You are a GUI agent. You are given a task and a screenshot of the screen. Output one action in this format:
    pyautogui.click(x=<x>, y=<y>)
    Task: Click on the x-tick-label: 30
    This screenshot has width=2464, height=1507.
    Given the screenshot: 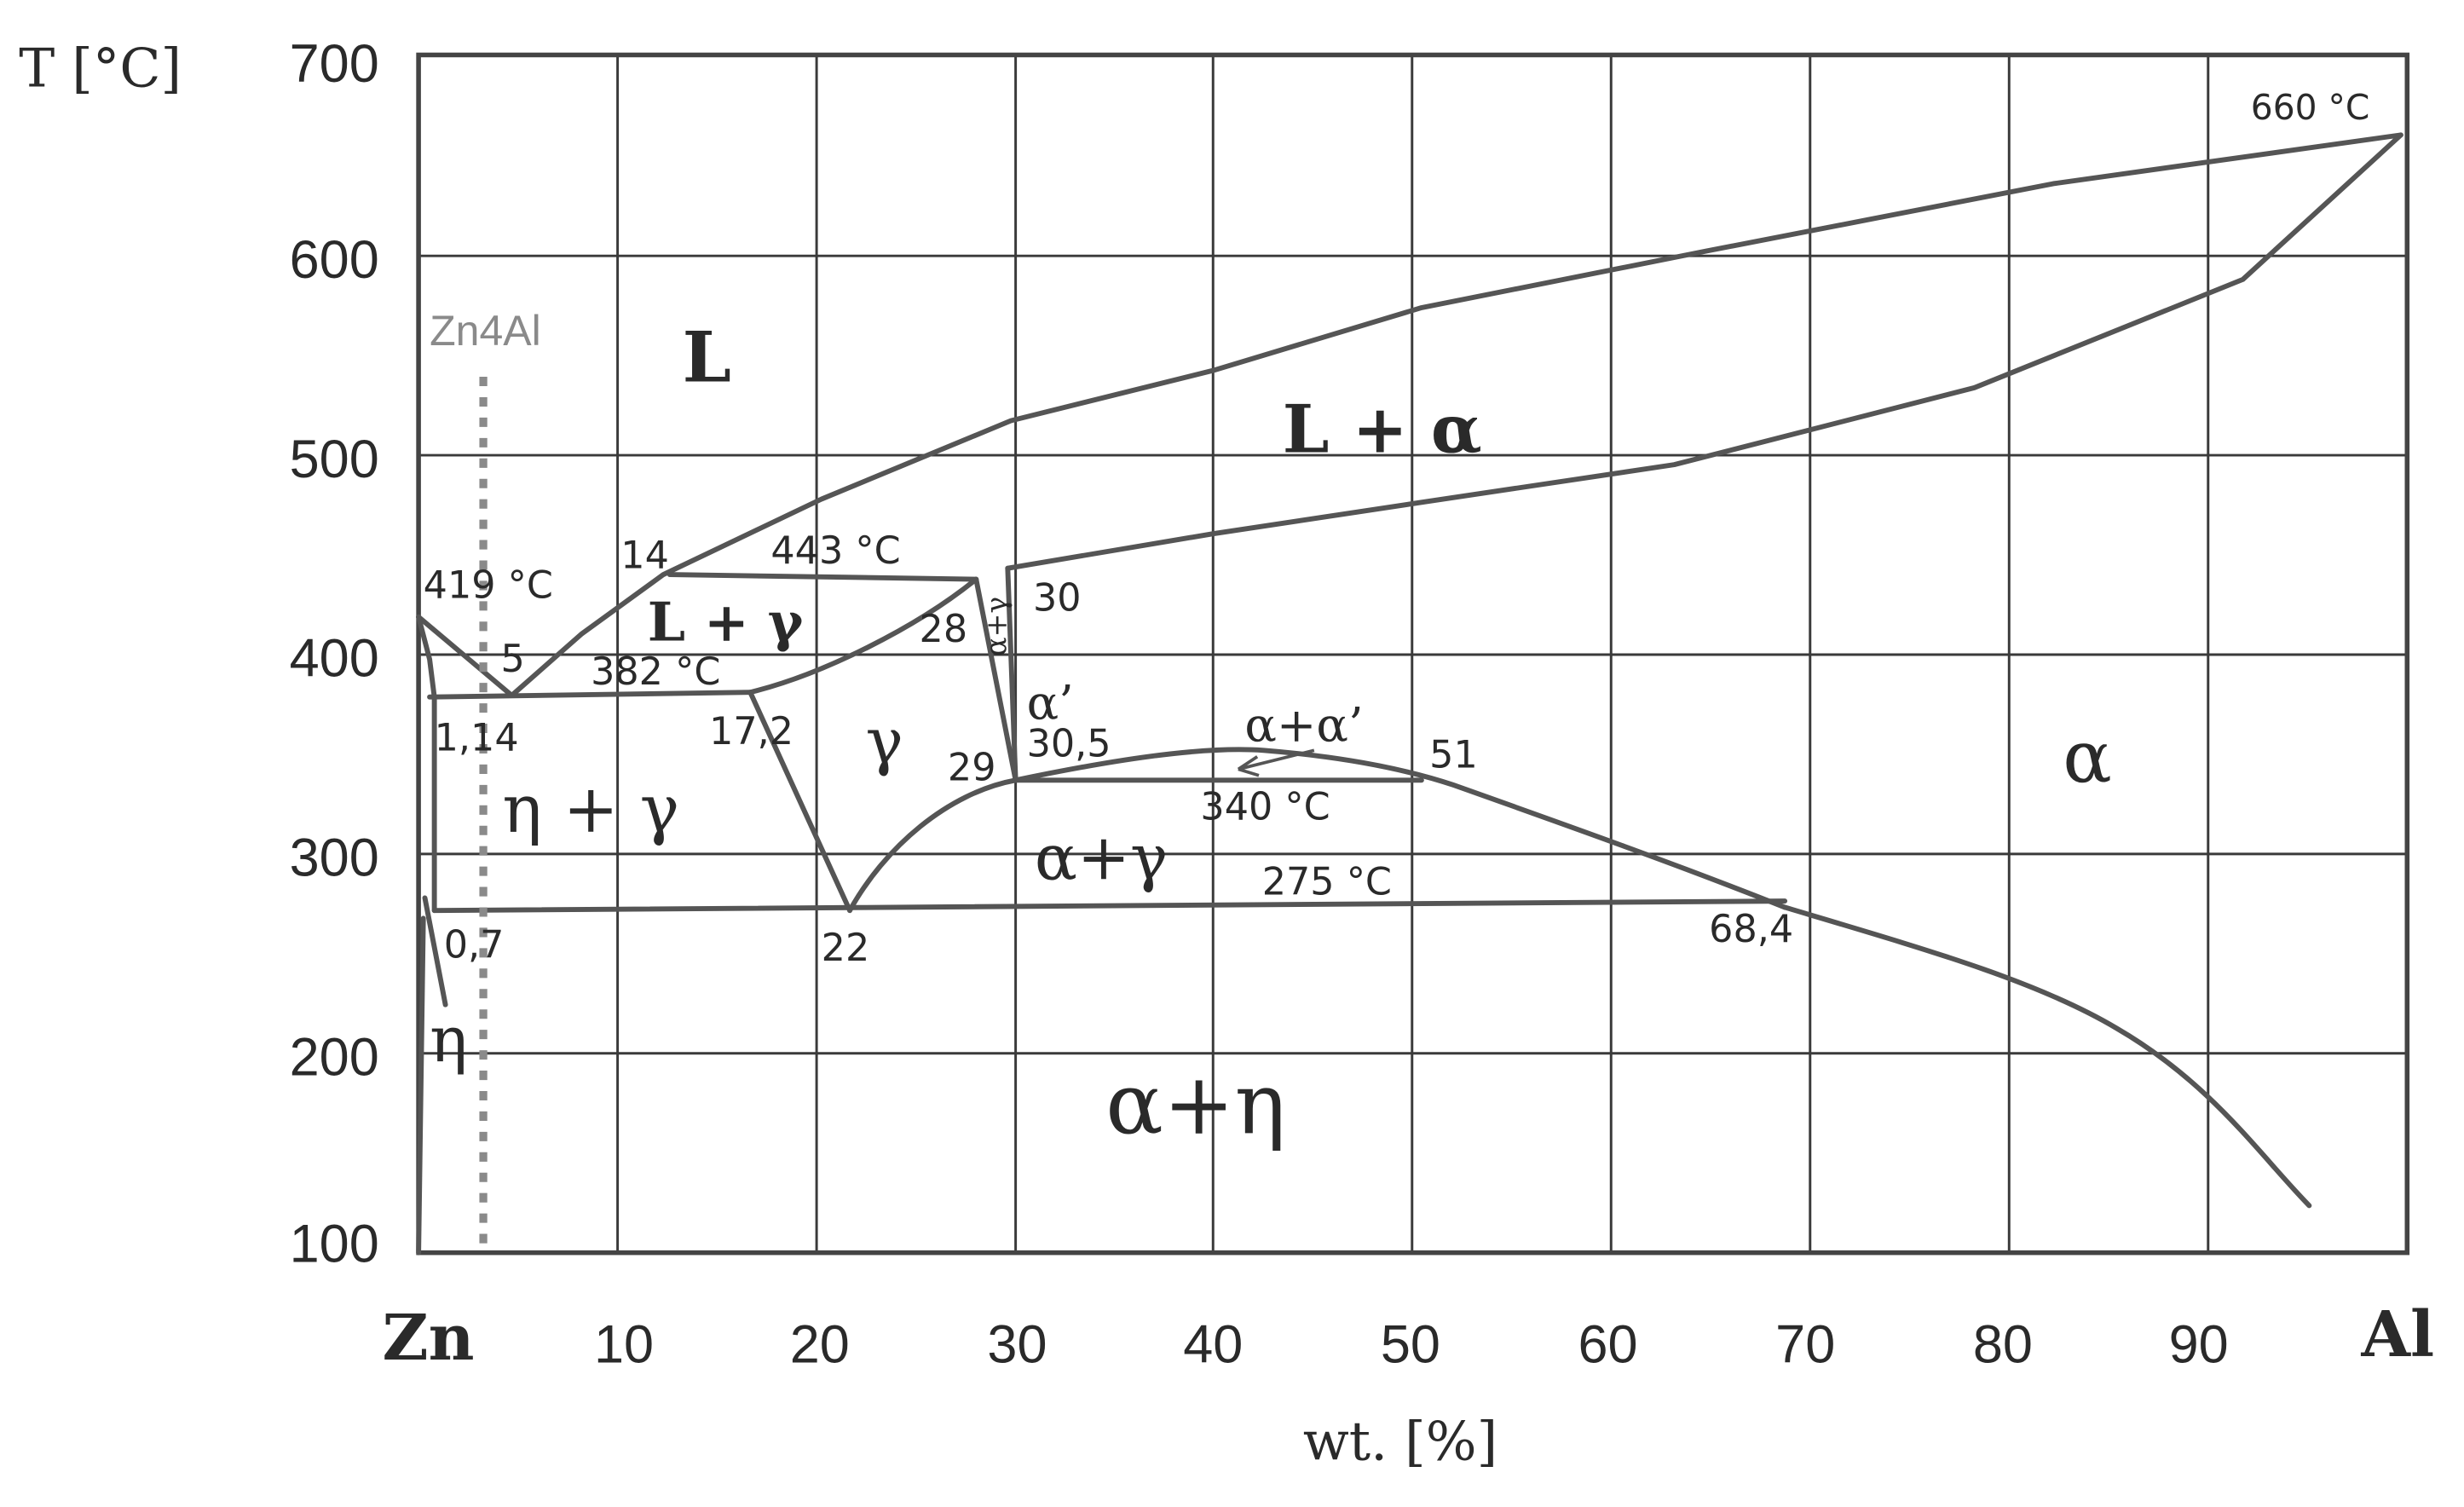 What is the action you would take?
    pyautogui.click(x=1017, y=1345)
    